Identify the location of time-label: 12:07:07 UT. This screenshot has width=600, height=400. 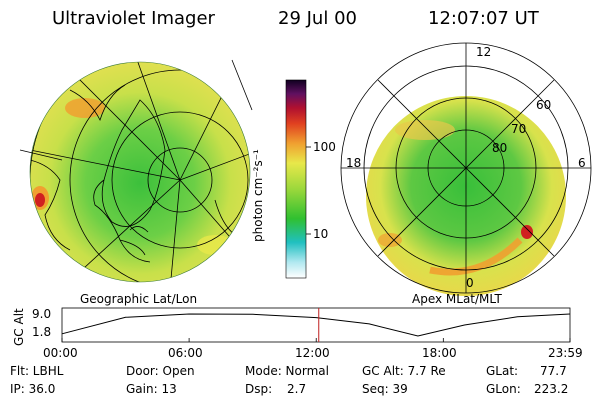
(483, 18).